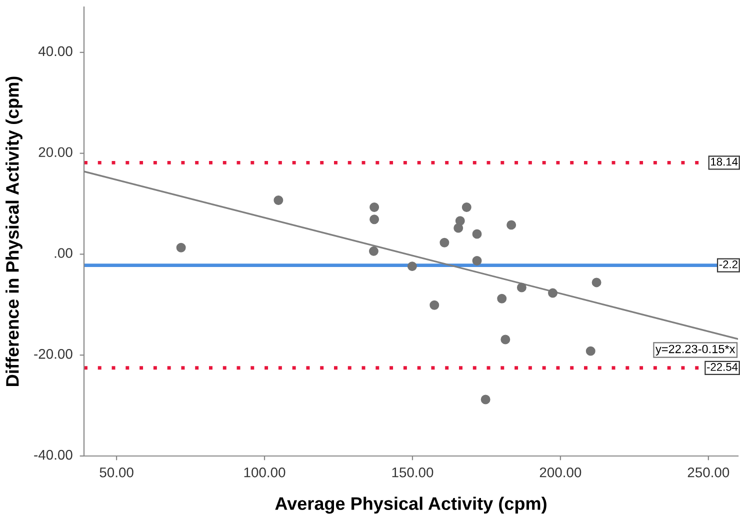 The image size is (740, 514). What do you see at coordinates (53, 353) in the screenshot?
I see `y-tick-label: -20.00` at bounding box center [53, 353].